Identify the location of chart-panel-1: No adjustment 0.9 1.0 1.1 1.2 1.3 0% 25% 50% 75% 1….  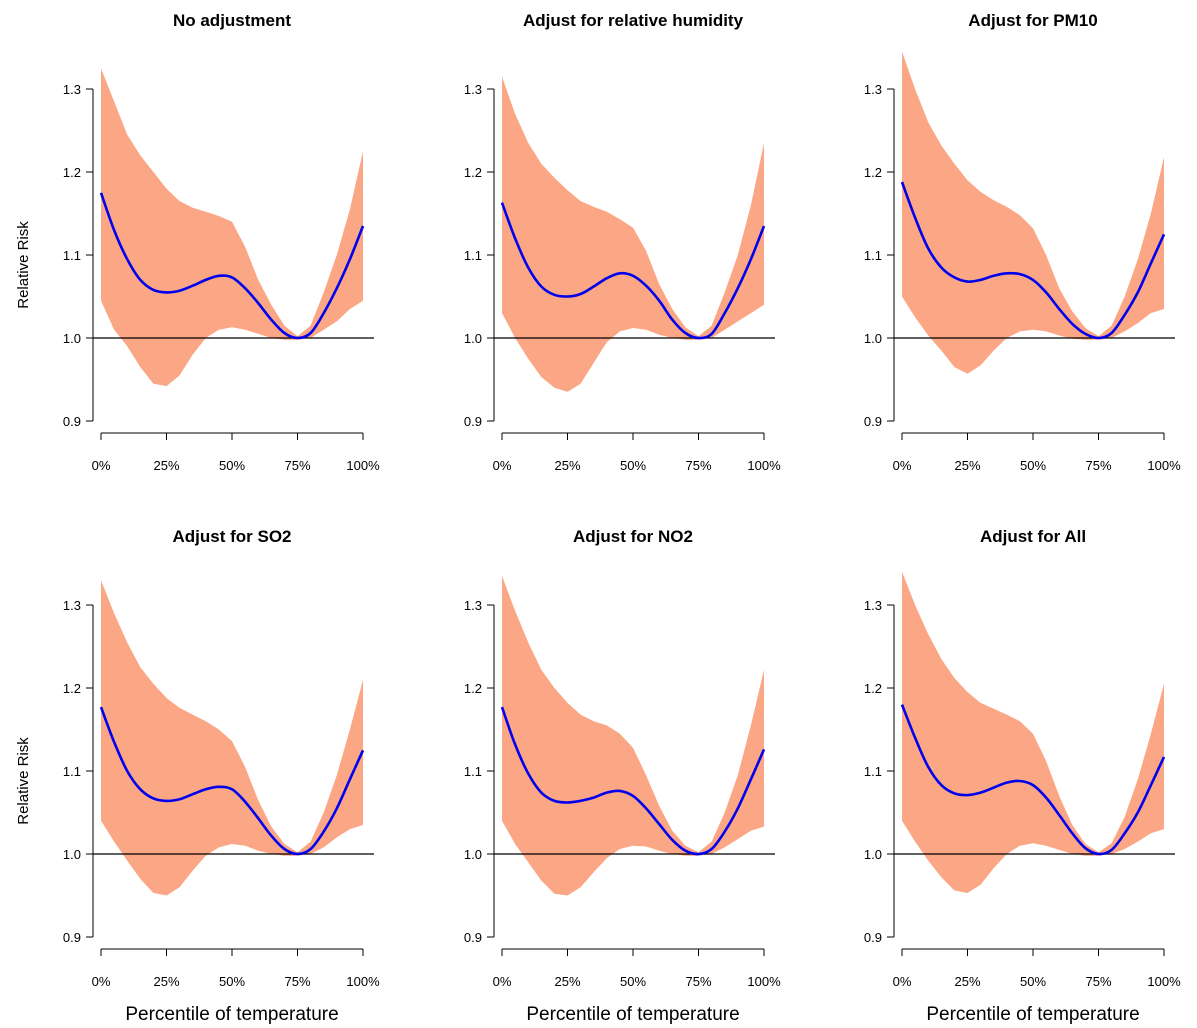
(197, 242).